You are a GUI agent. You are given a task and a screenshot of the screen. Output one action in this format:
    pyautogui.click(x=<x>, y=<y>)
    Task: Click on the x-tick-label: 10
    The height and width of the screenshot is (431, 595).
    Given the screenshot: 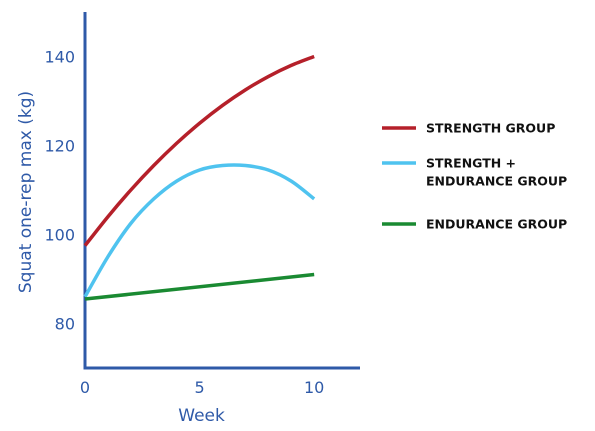 What is the action you would take?
    pyautogui.click(x=314, y=387)
    